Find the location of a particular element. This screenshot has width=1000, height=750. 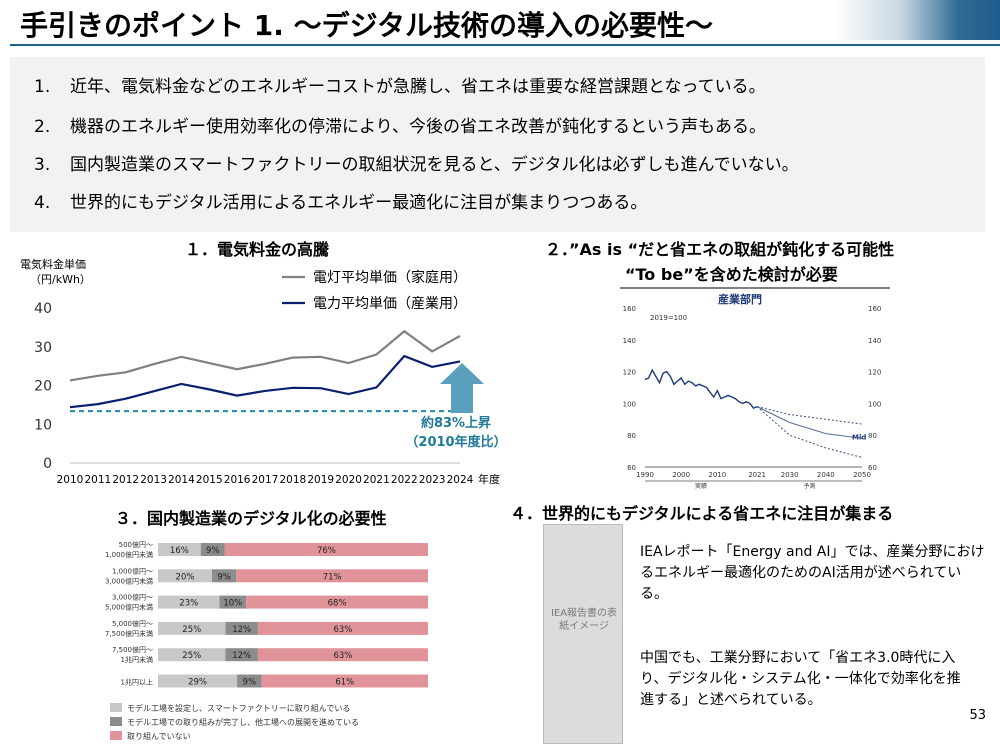

section1-heading: １．電気料金の高騰 is located at coordinates (257, 249).